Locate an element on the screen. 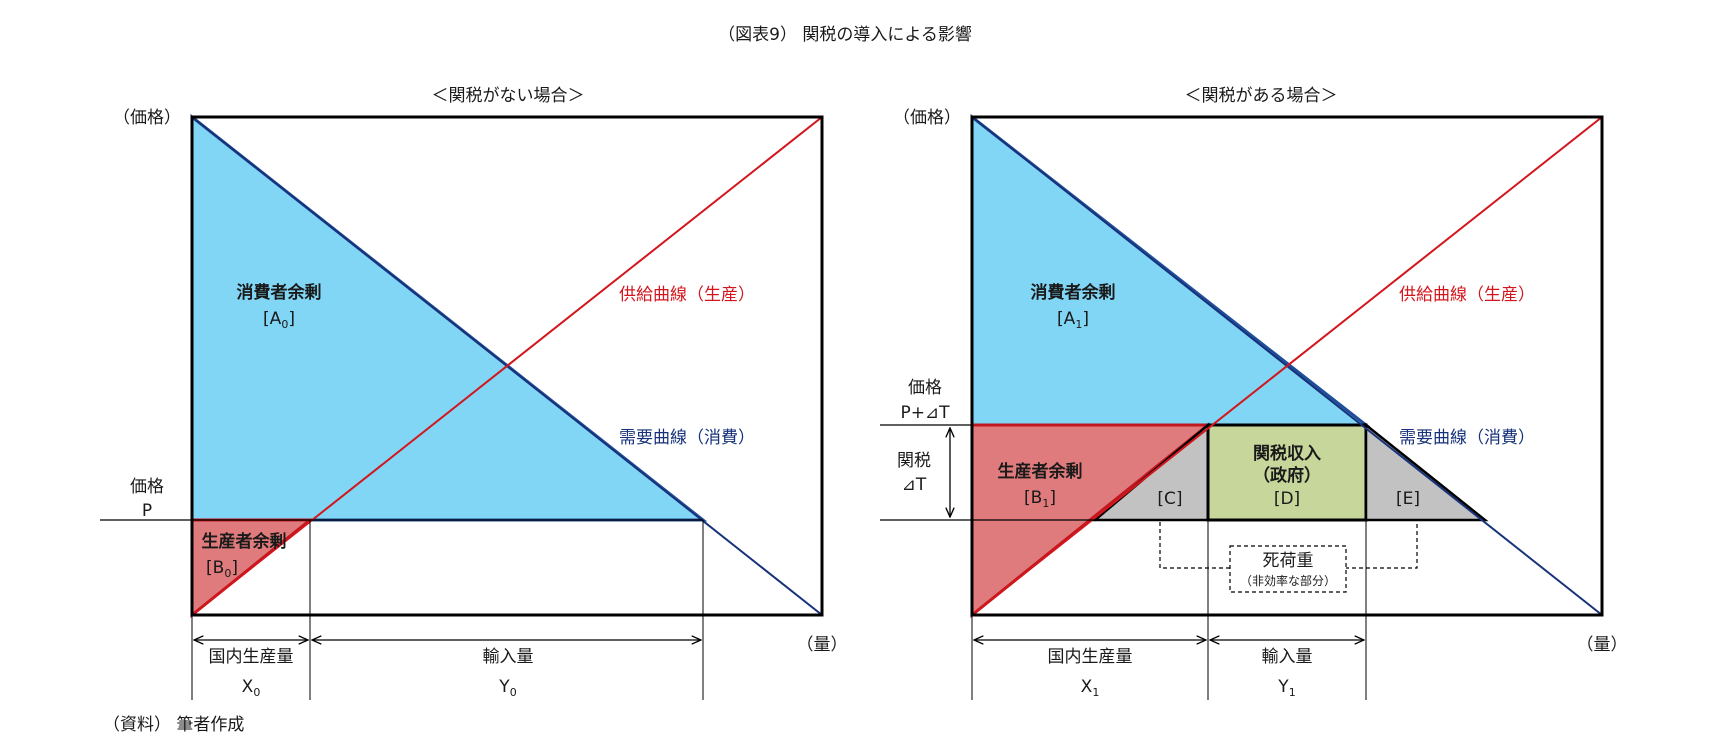  left-consumer-surplus-label: 消費者余剰 is located at coordinates (279, 292).